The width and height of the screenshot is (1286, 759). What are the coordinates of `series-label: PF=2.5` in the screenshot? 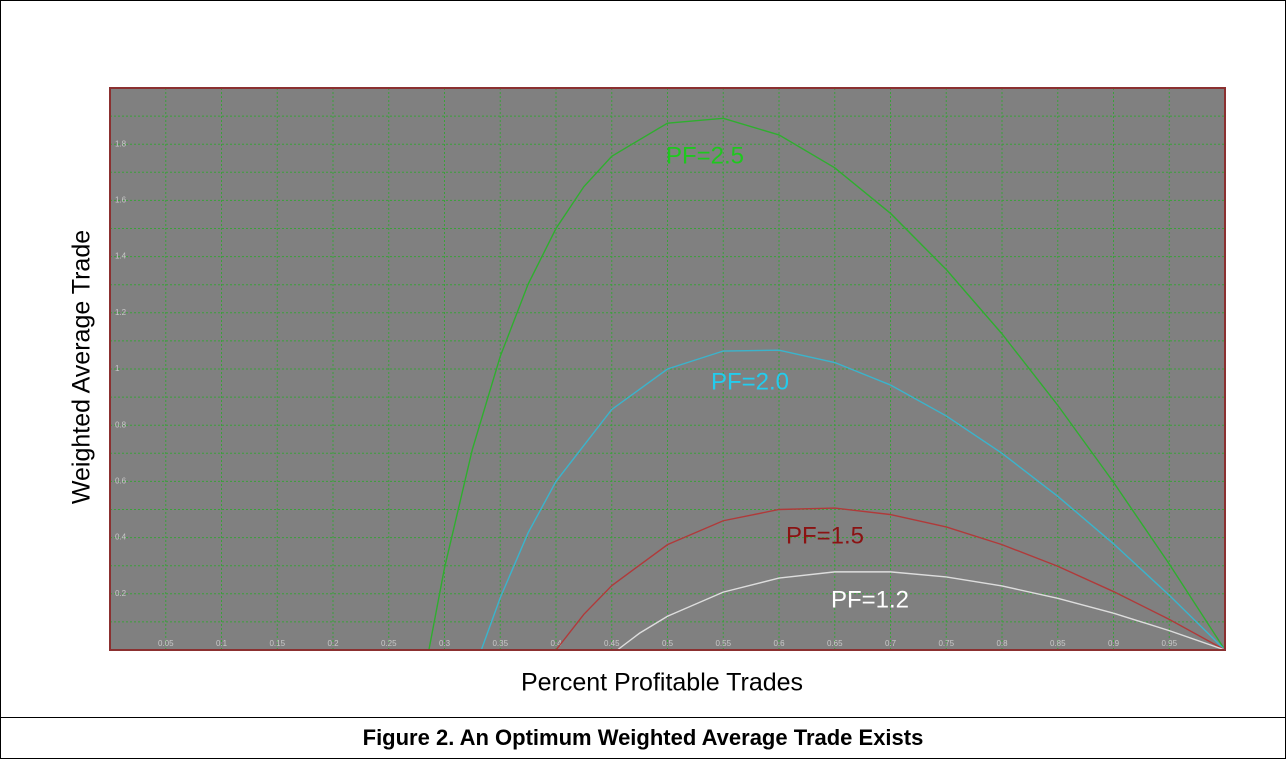 It's located at (705, 155).